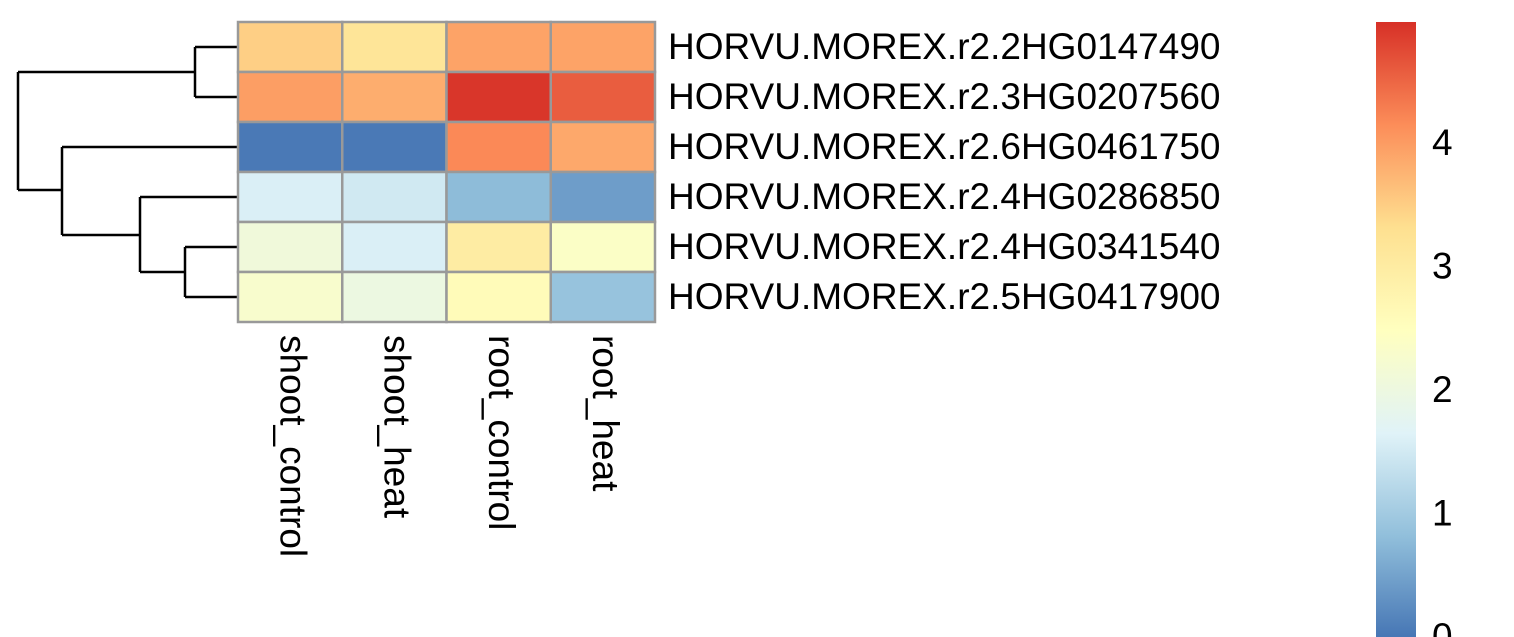 The image size is (1514, 637). Describe the element at coordinates (944, 296) in the screenshot. I see `row-label: HORVU.MOREX.r2.5HG0417900` at that location.